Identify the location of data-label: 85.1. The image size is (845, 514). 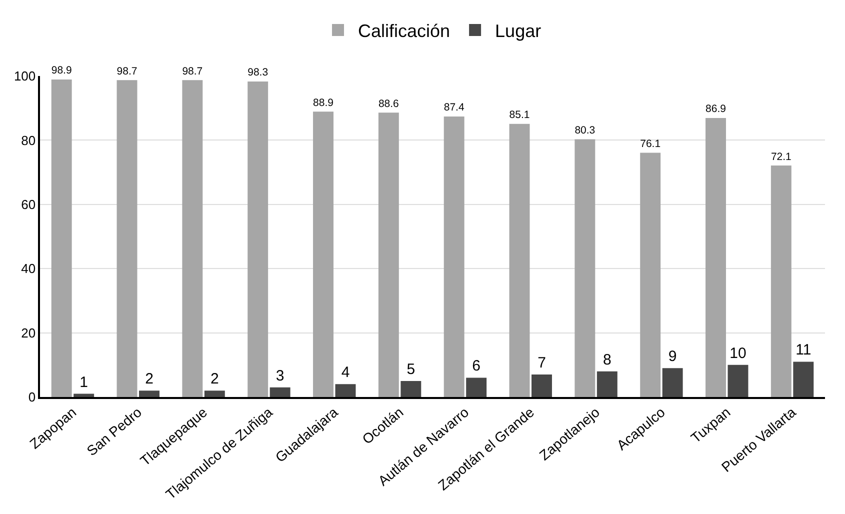
(519, 115).